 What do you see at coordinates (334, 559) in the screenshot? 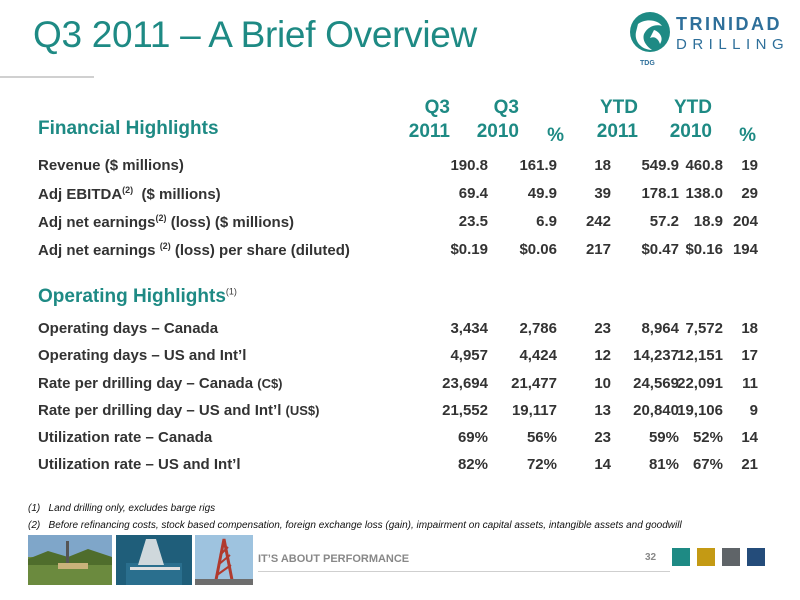
I see `footer-tagline: IT’S ABOUT PERFORMANCE` at bounding box center [334, 559].